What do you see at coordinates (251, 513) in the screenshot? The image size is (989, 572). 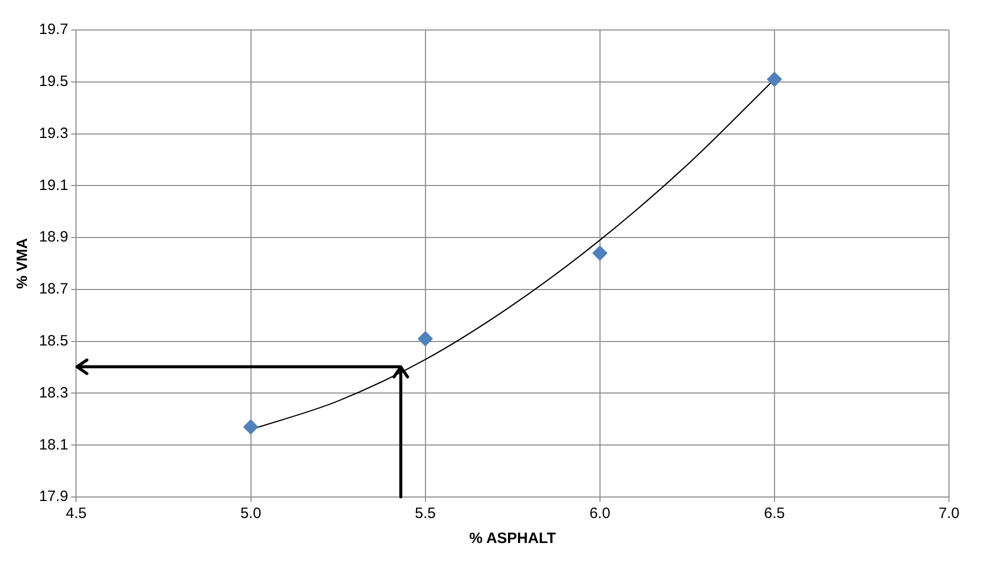 I see `x-tick-label: 5.0` at bounding box center [251, 513].